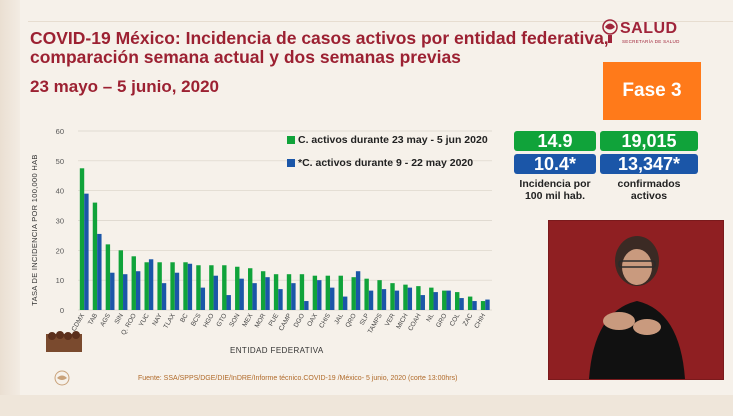  I want to click on incidence-caption-line-1: Incidencia por, so click(555, 184).